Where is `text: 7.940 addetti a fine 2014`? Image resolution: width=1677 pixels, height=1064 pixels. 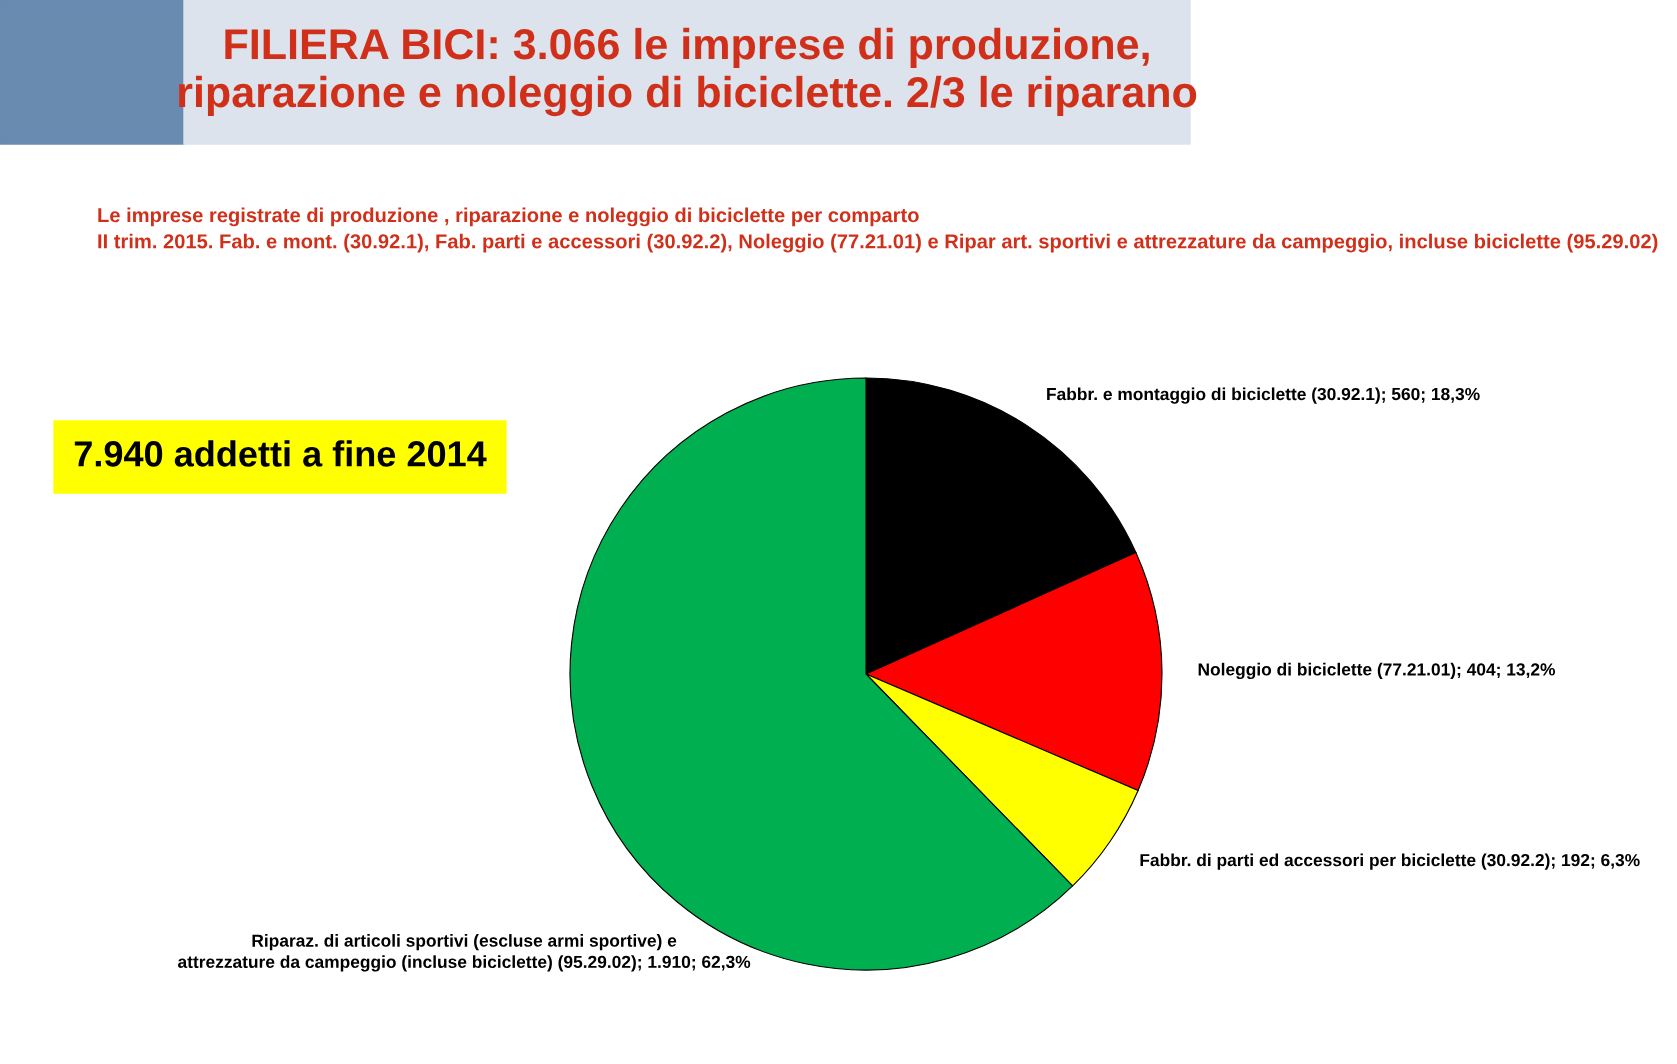
text: 7.940 addetti a fine 2014 is located at coordinates (280, 453).